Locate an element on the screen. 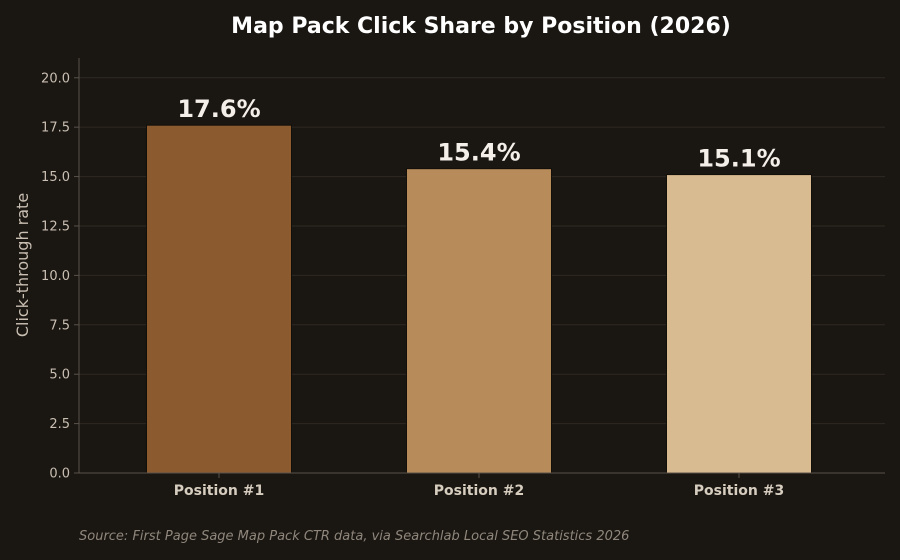 This screenshot has width=900, height=560. y-tick-label: 5.0 is located at coordinates (59, 375).